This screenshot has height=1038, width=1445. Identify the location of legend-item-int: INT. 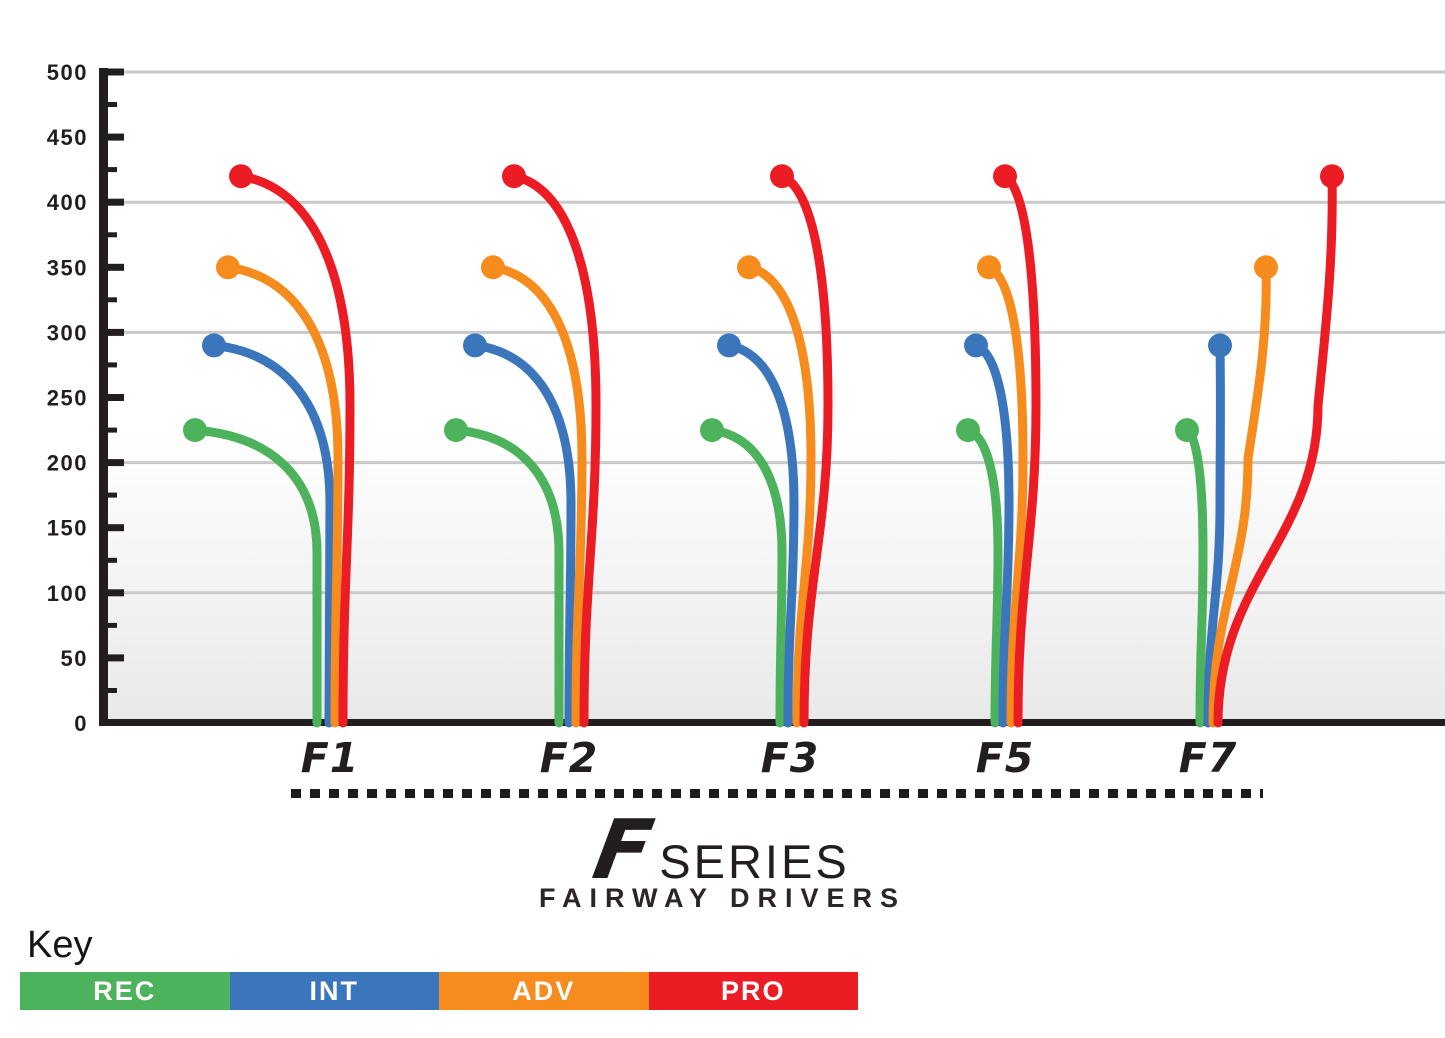
(334, 991).